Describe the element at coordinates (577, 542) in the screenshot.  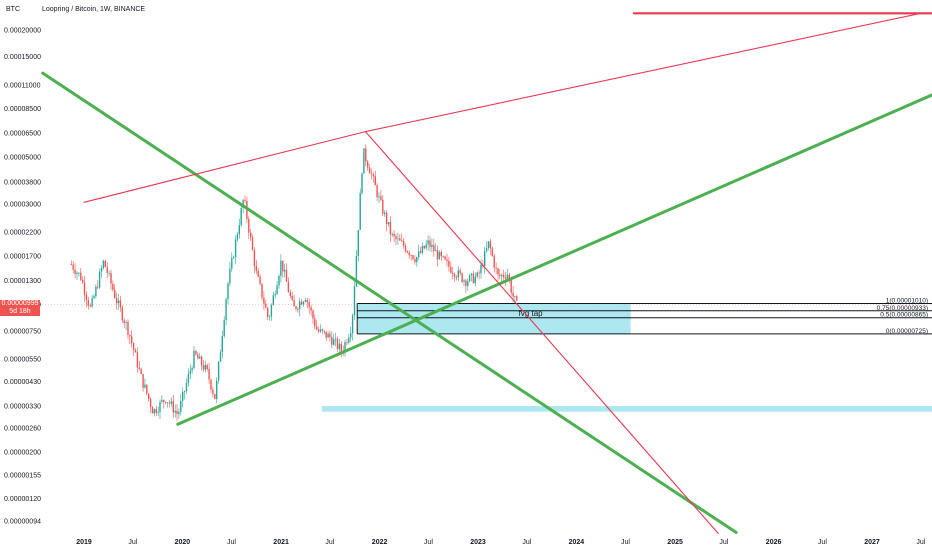
I see `x-tick-label: 2024` at that location.